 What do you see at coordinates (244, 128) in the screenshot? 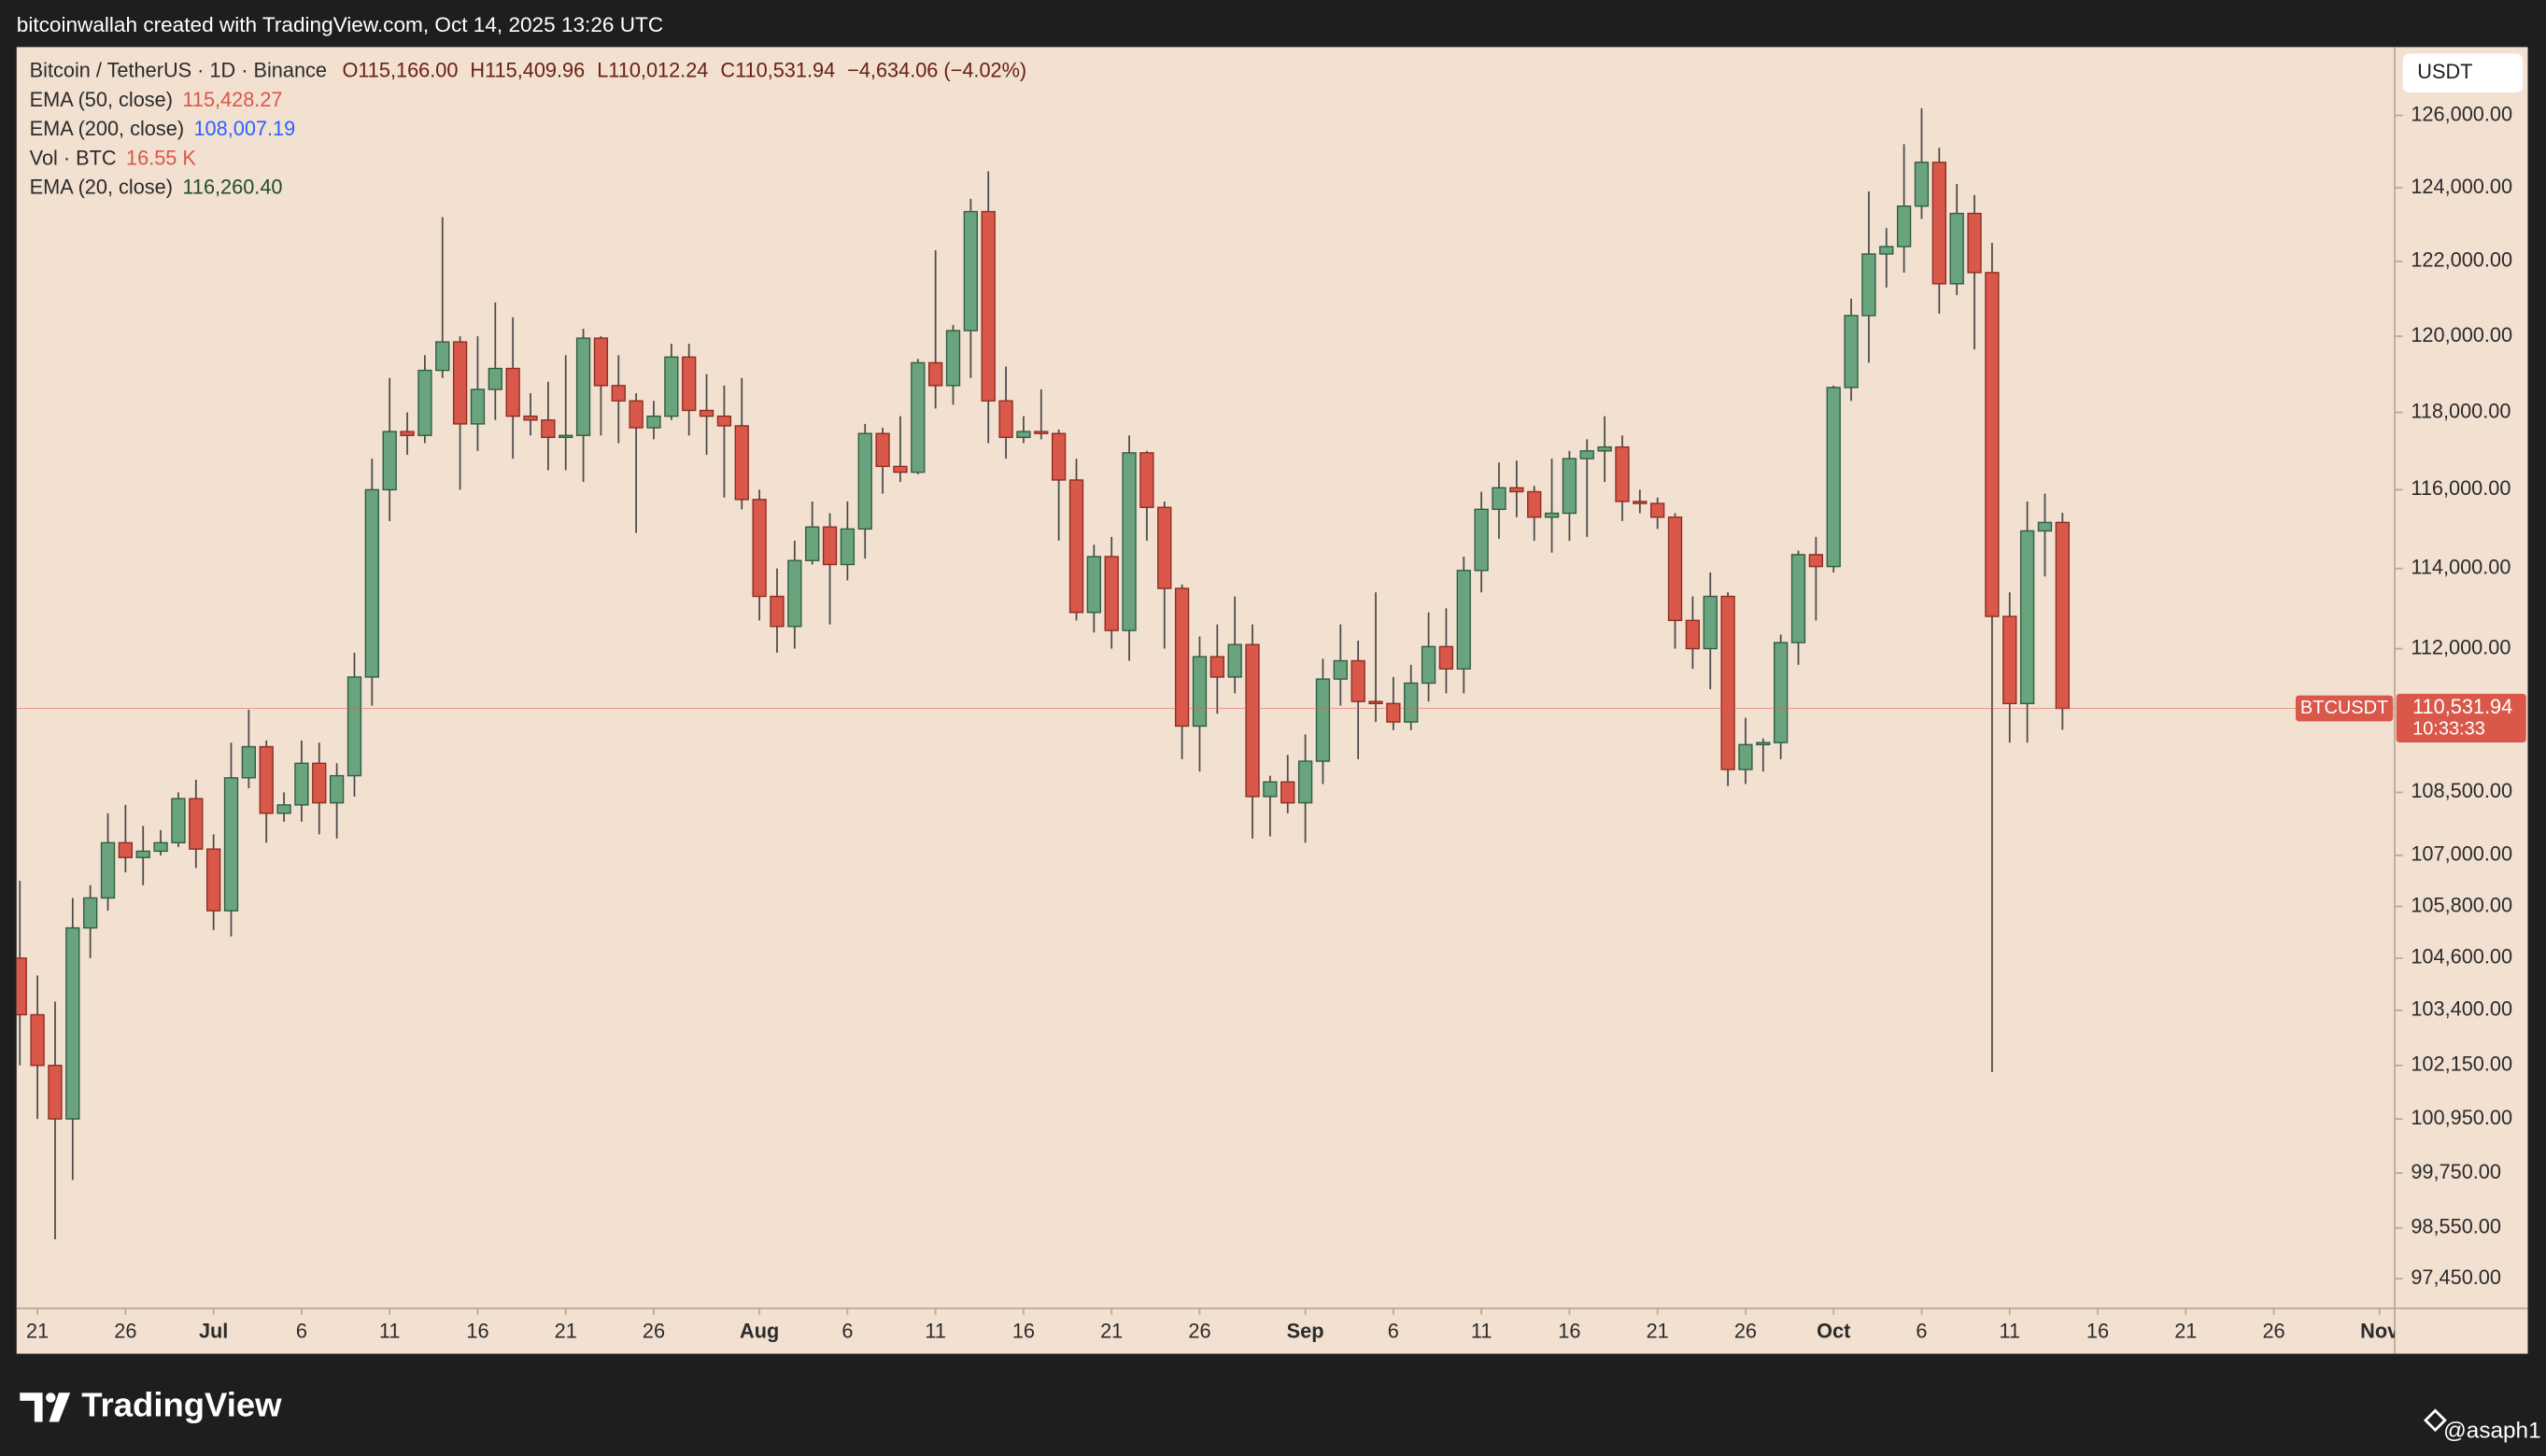
I see `indicator-value: 108,007.19` at bounding box center [244, 128].